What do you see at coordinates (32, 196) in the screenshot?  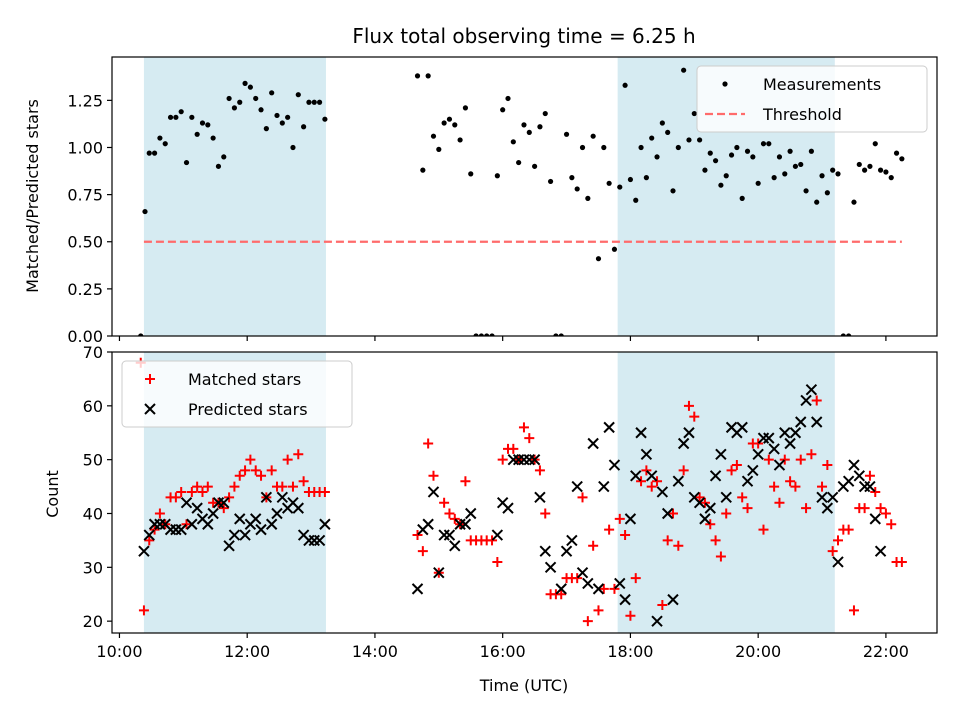 I see `top-y-axis-label: Matched/Predicted stars` at bounding box center [32, 196].